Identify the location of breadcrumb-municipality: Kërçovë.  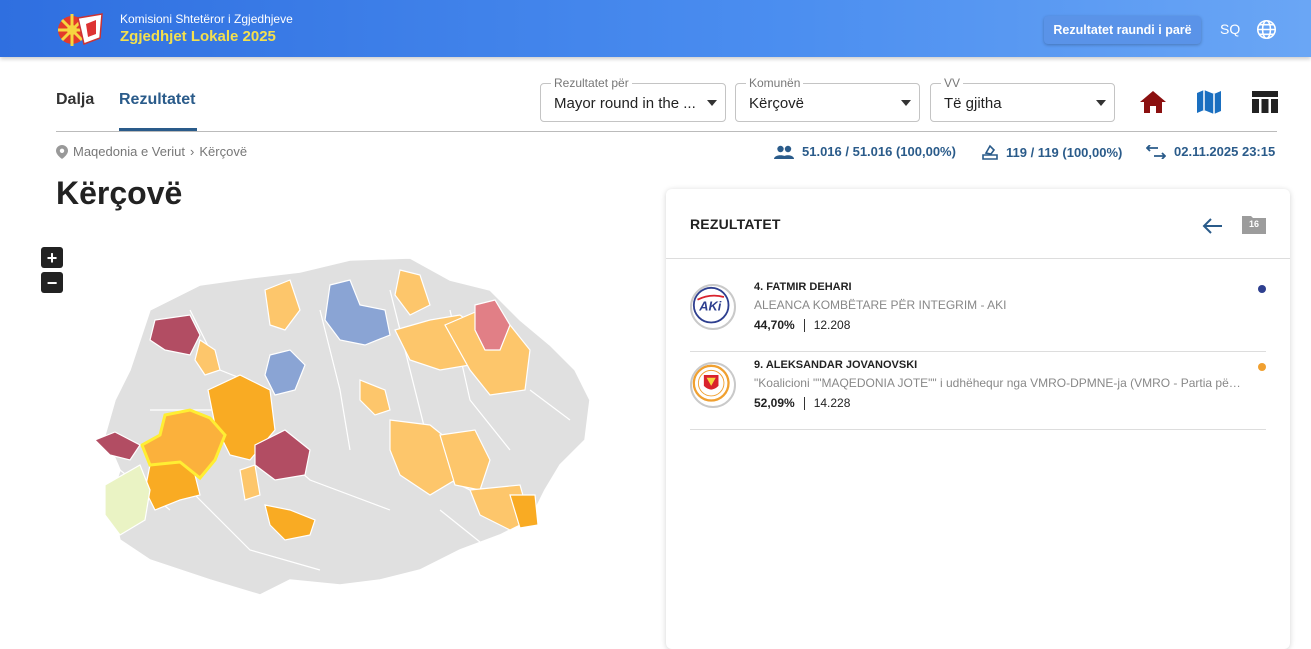
(223, 151).